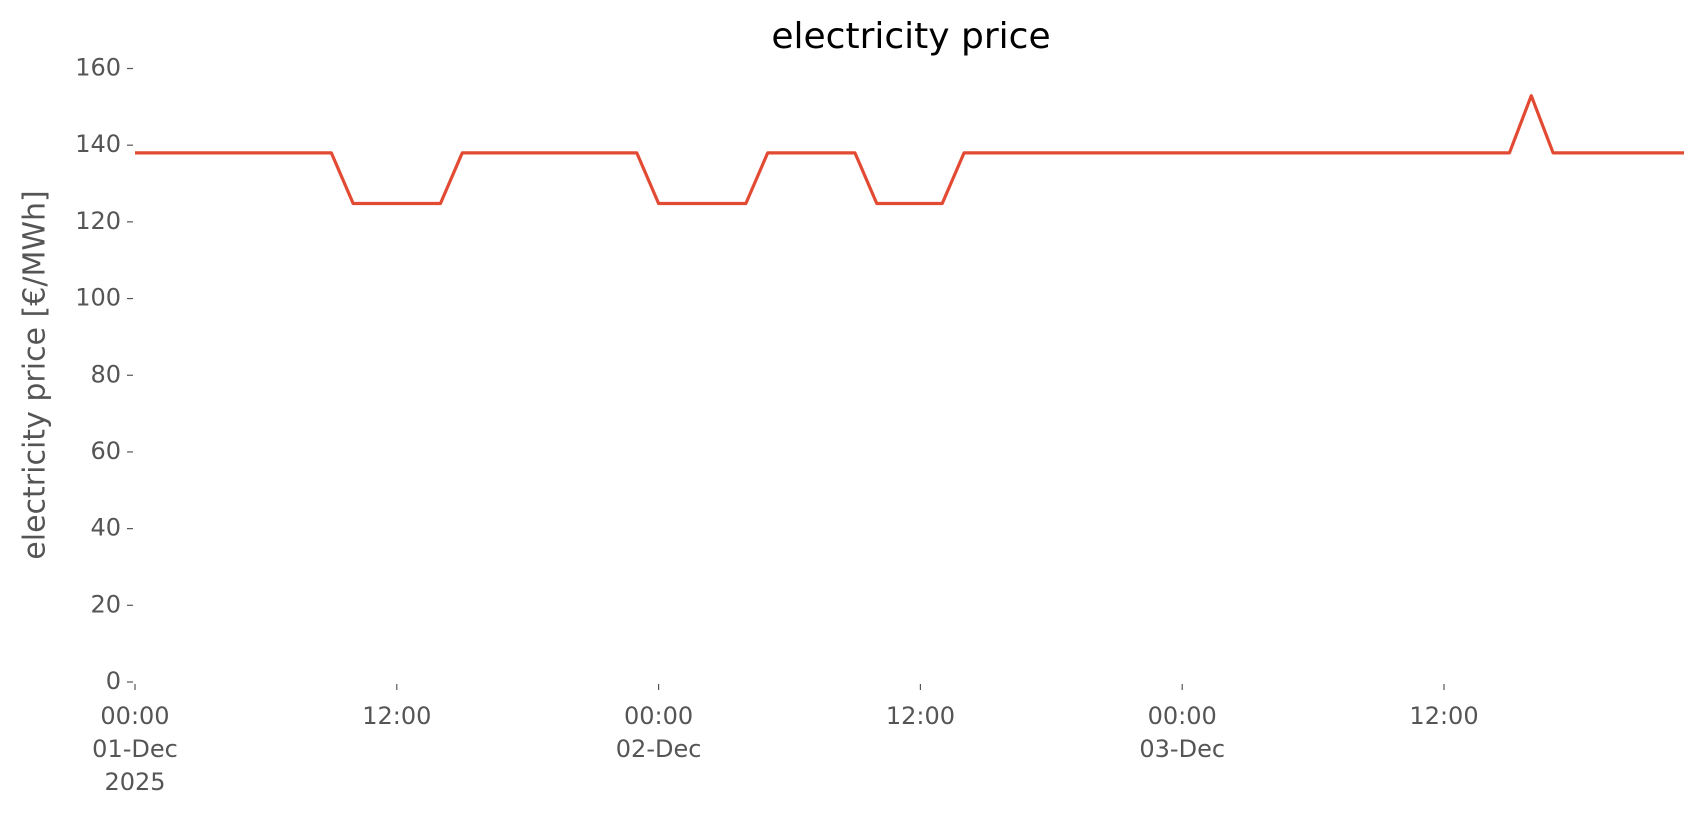  Describe the element at coordinates (105, 451) in the screenshot. I see `y-tick-label: 60` at that location.